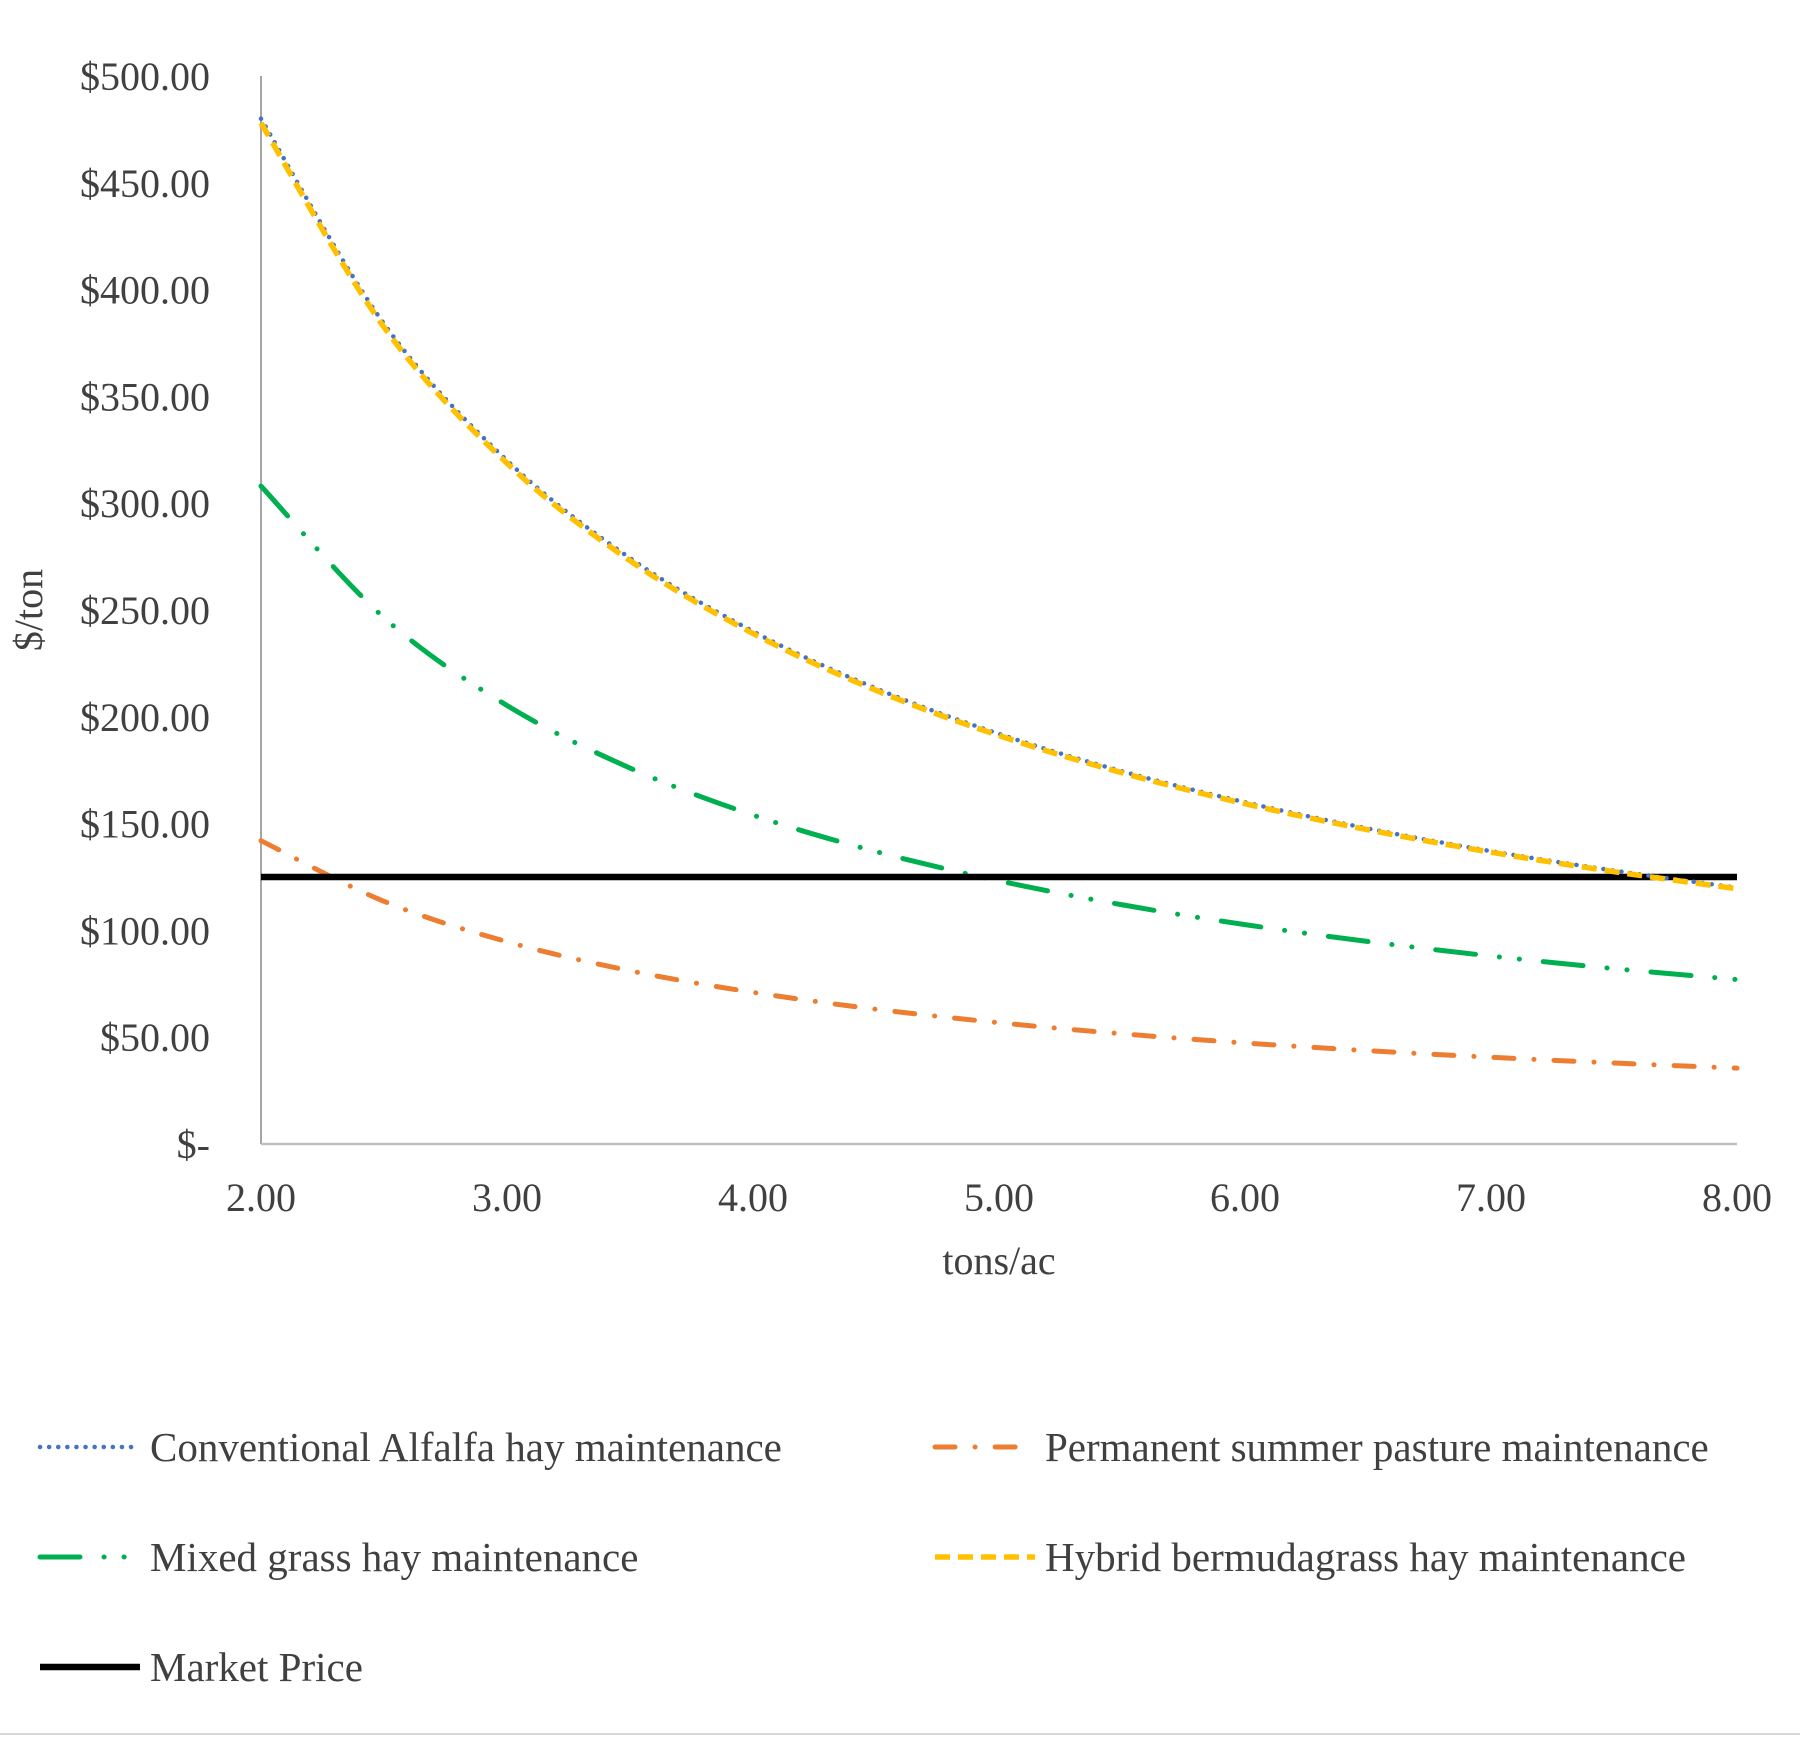  I want to click on legend-label: Hybrid bermudagrass hay maintenance, so click(1365, 1557).